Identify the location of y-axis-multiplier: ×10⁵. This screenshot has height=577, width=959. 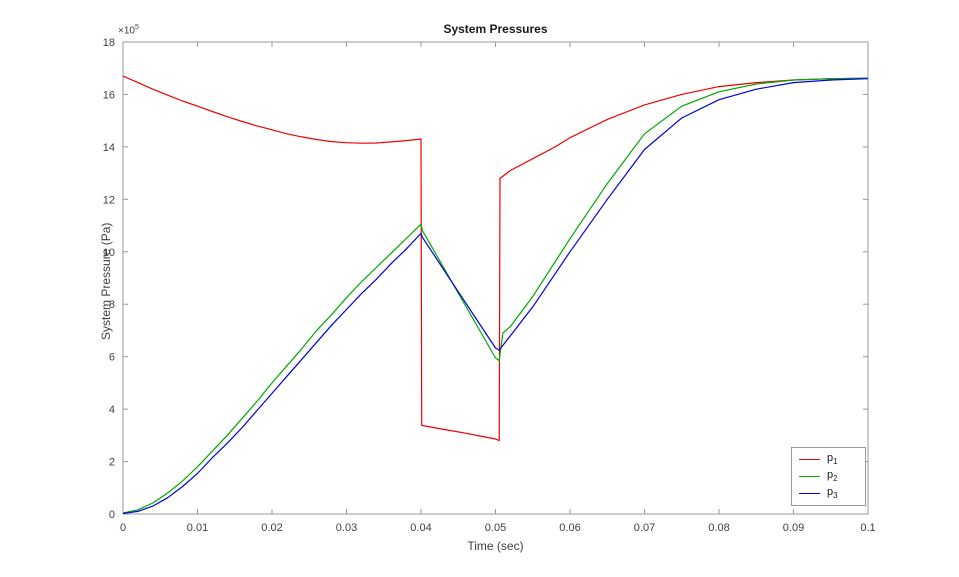
(128, 30).